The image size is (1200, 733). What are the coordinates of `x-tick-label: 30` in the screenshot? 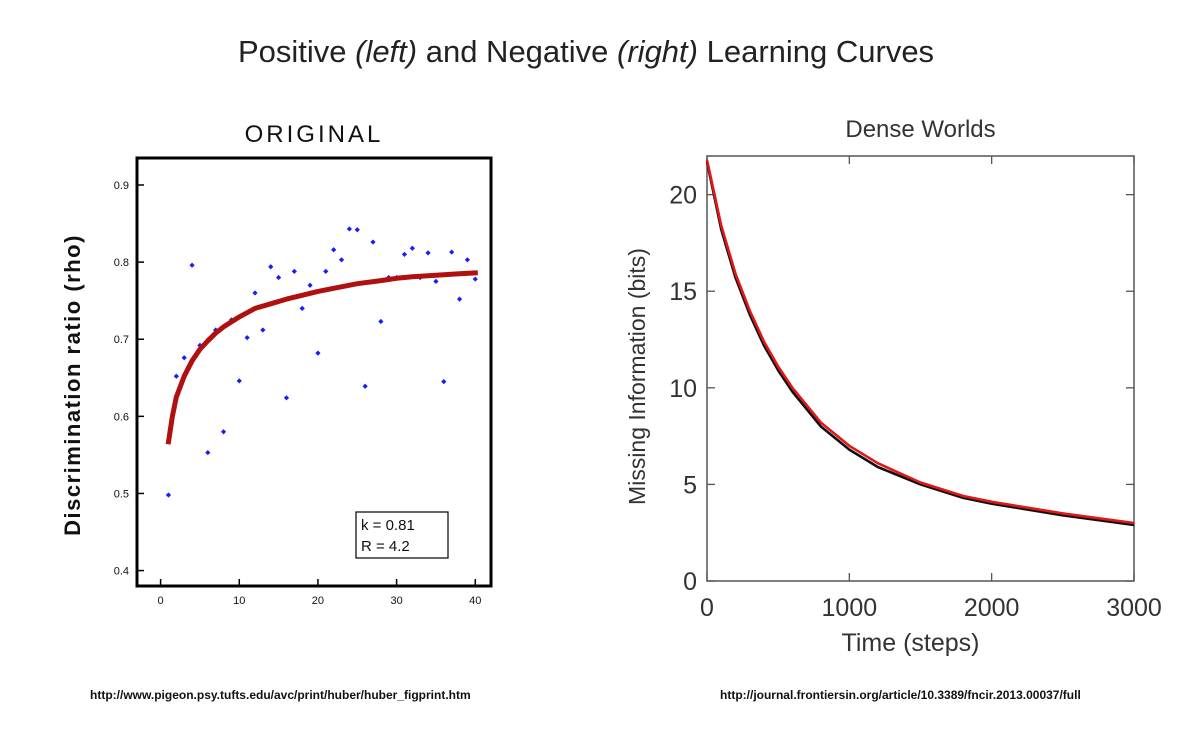 It's located at (396, 601).